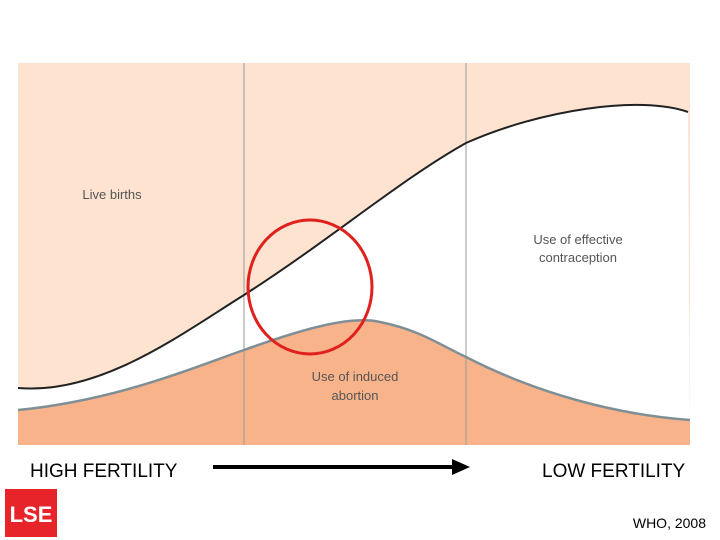  What do you see at coordinates (669, 523) in the screenshot?
I see `source: WHO, 2008` at bounding box center [669, 523].